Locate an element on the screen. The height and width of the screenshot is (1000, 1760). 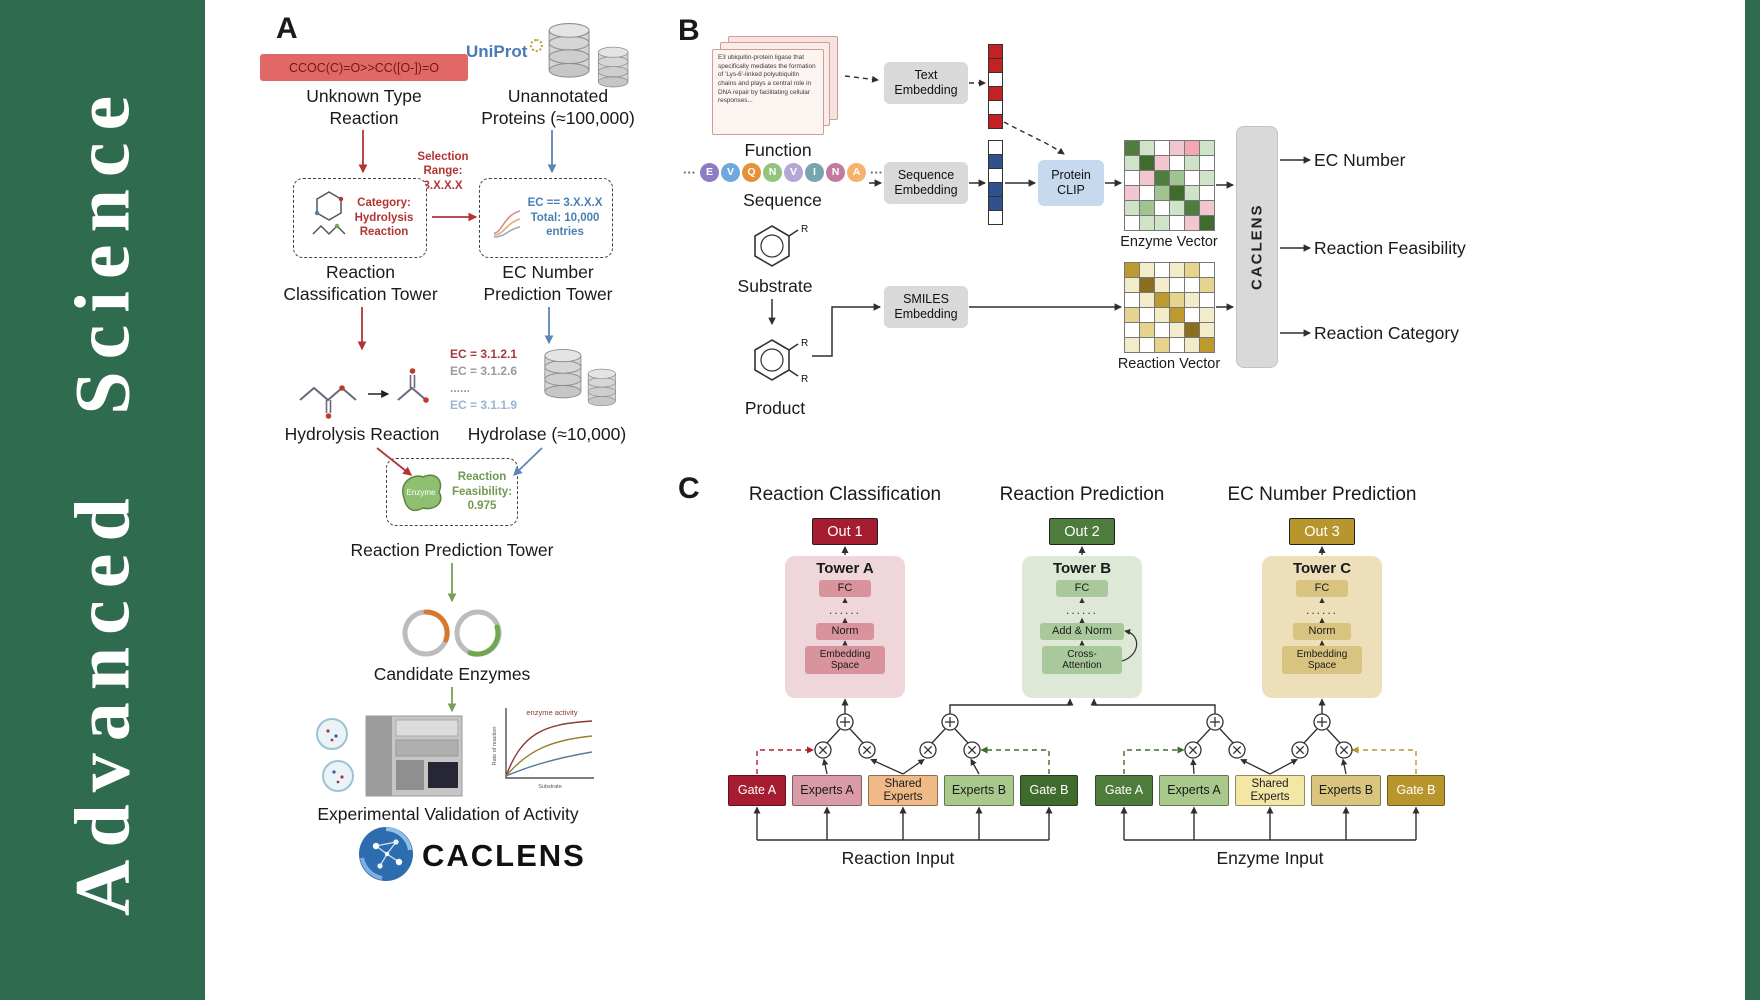
panel-b-label: B is located at coordinates (689, 30).